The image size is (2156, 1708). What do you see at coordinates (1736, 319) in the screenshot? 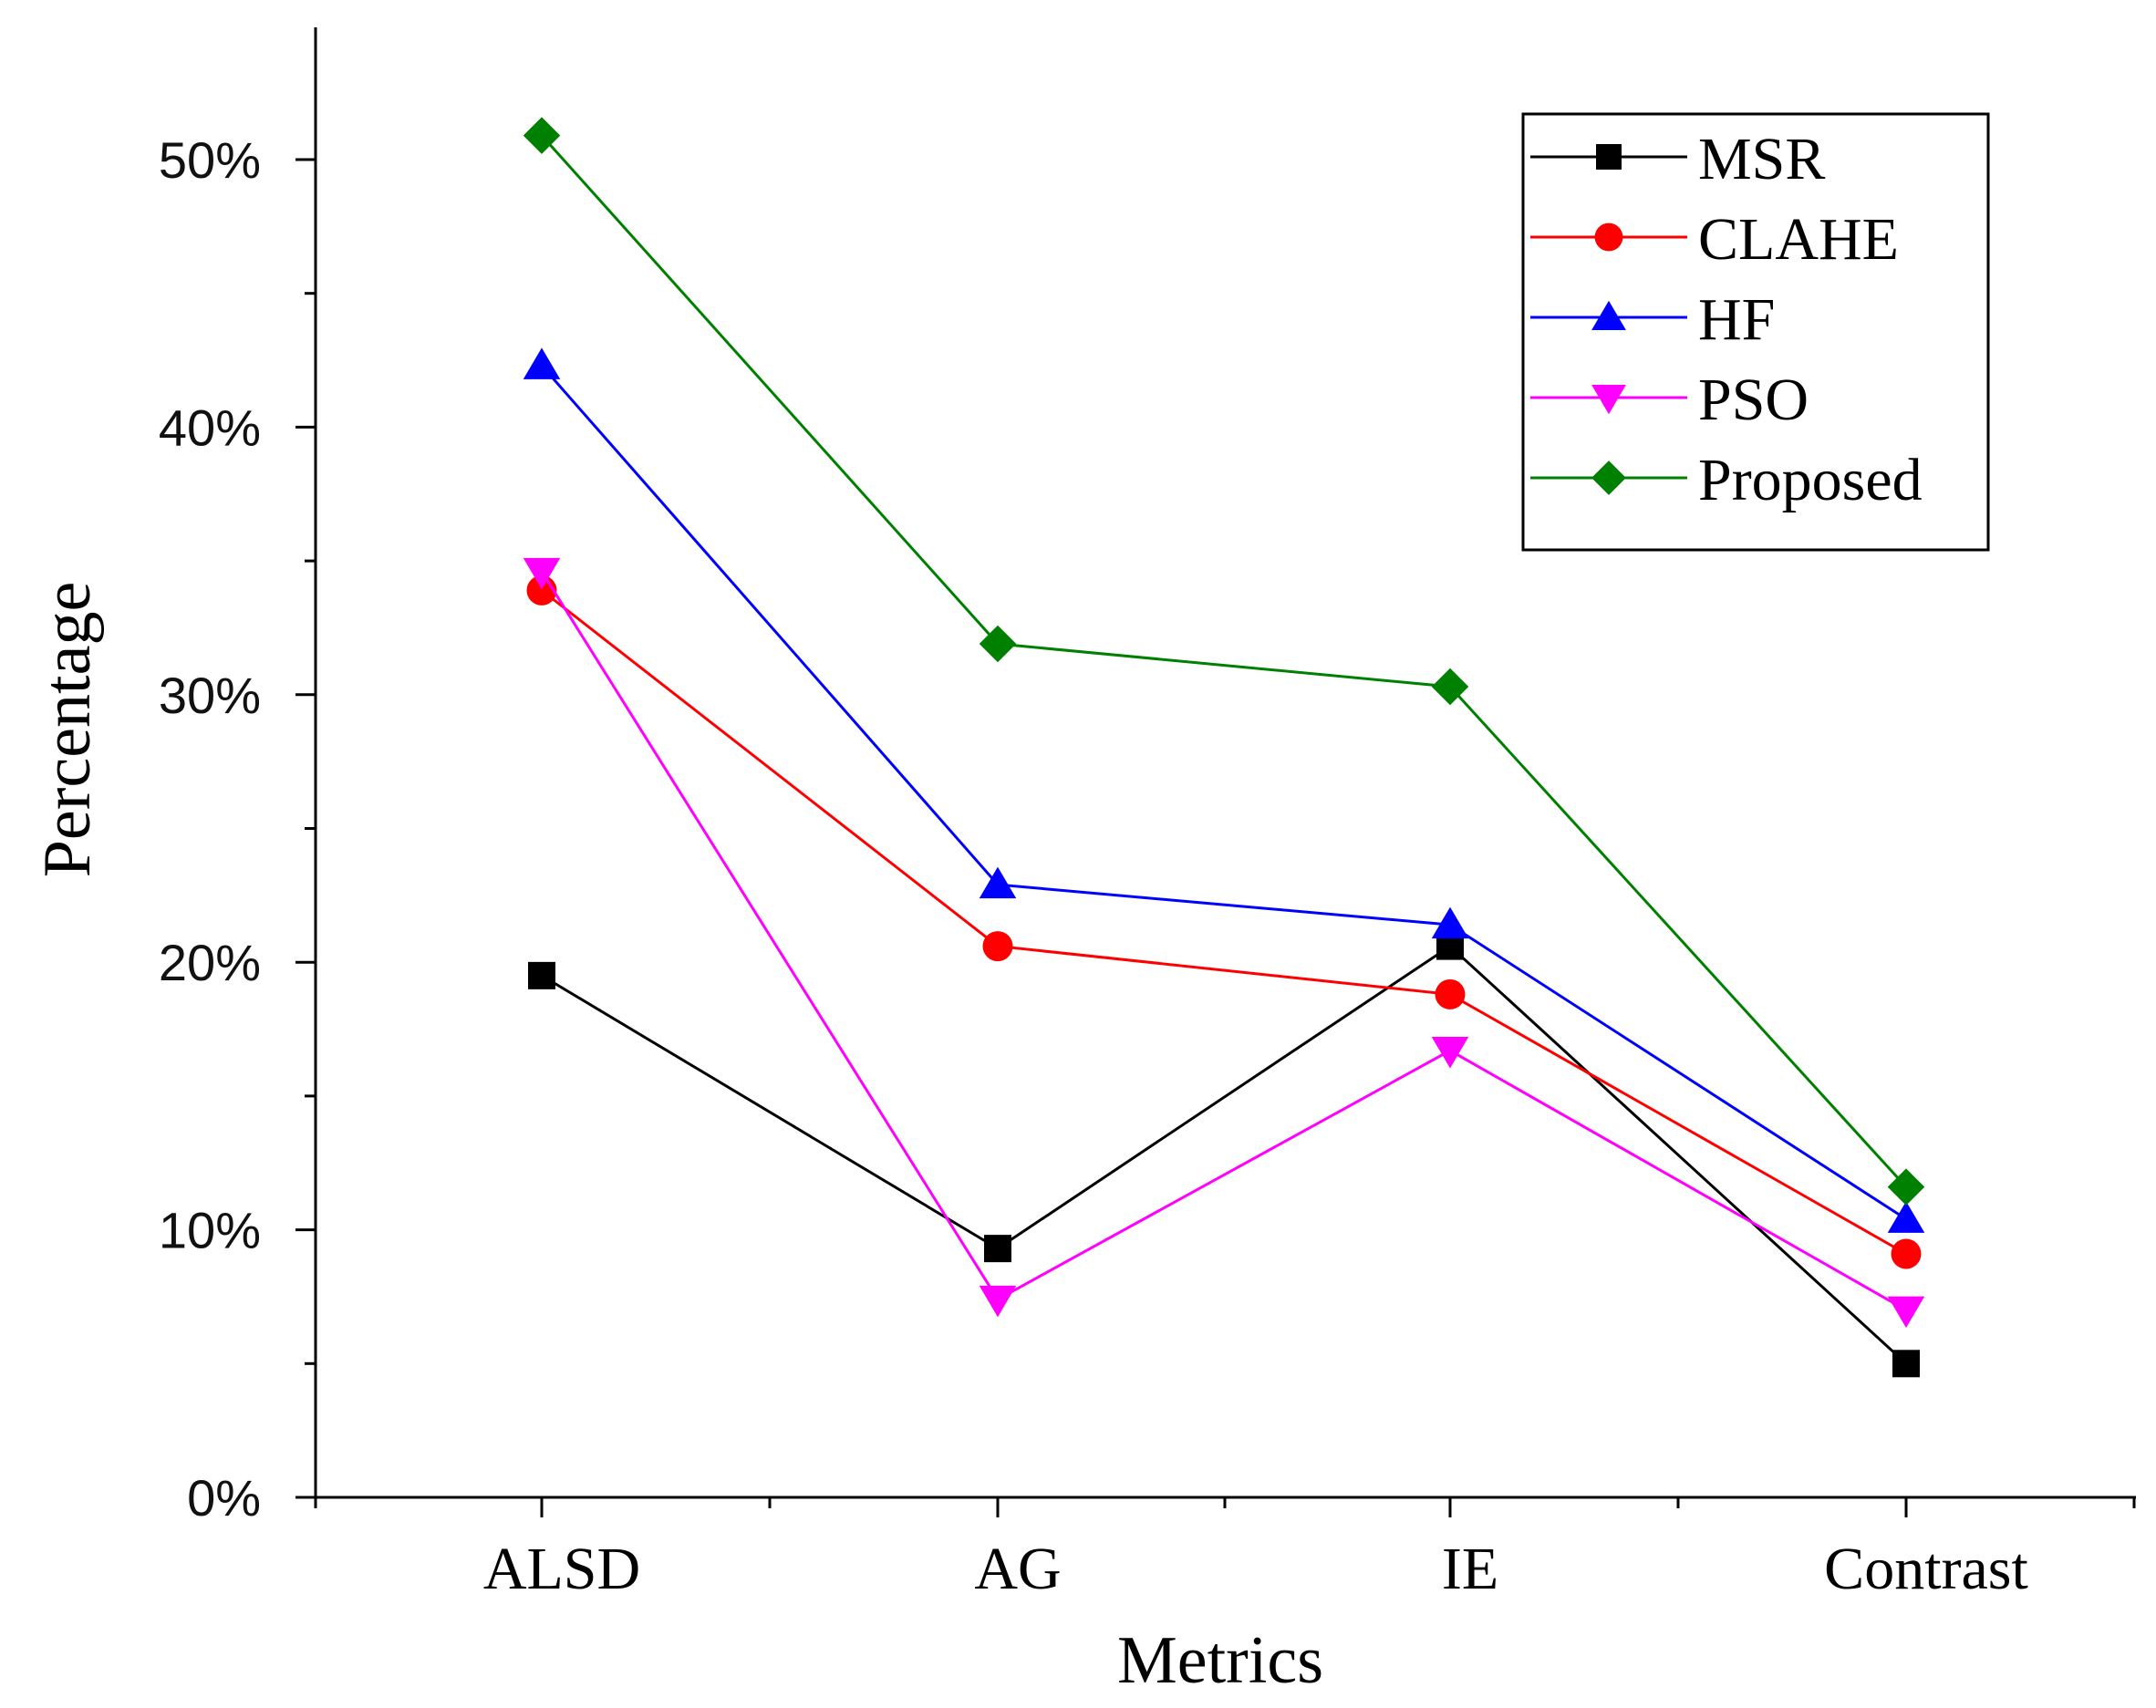
I see `legend-label: HF` at bounding box center [1736, 319].